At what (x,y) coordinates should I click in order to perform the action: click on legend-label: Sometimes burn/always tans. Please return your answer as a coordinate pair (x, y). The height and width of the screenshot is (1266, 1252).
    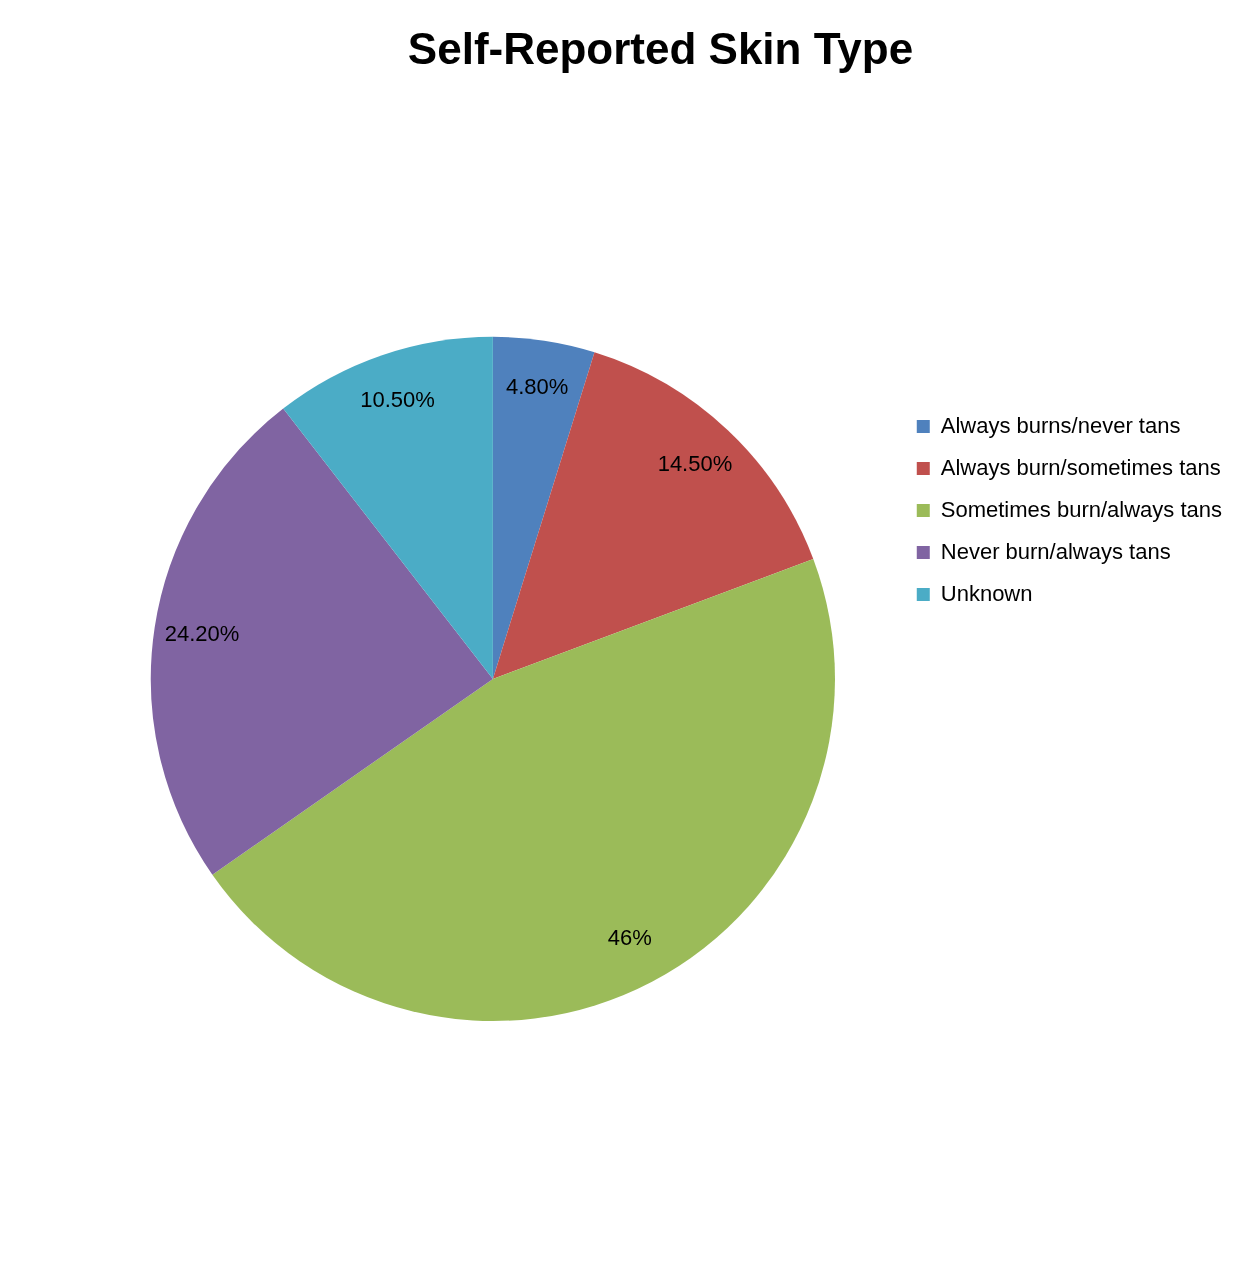
    Looking at the image, I should click on (1081, 509).